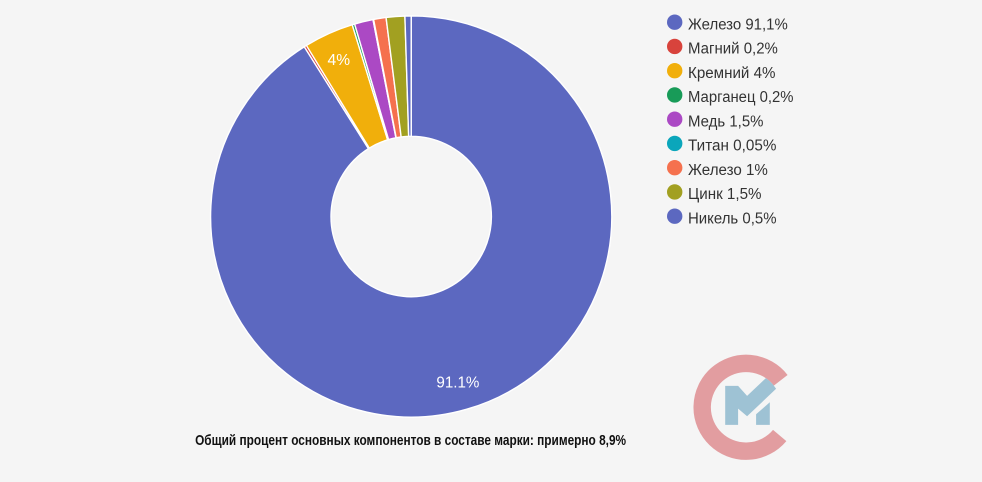 This screenshot has width=982, height=482. Describe the element at coordinates (732, 73) in the screenshot. I see `svg-text: Кремний 4%` at that location.